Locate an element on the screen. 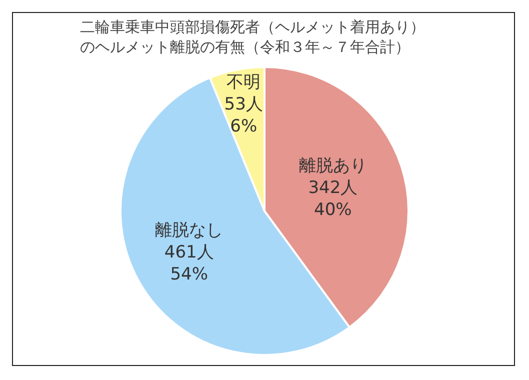  data-label: 53人 6% is located at coordinates (243, 115).